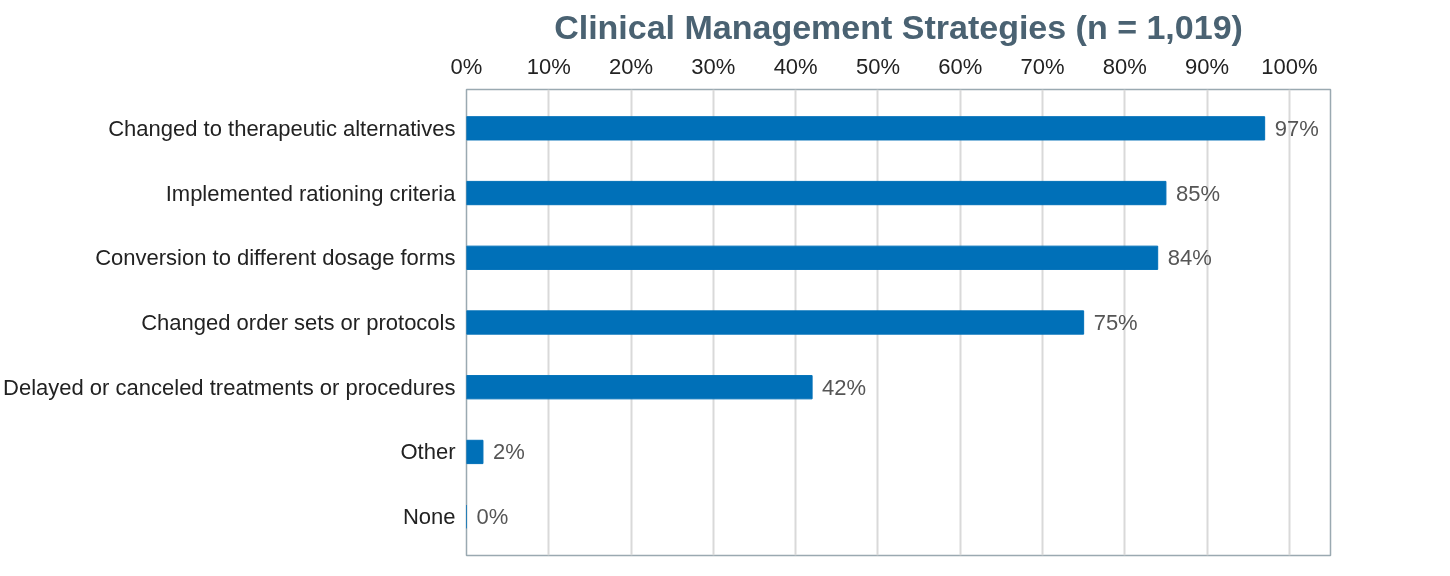  What do you see at coordinates (508, 452) in the screenshot?
I see `data-label: 2%` at bounding box center [508, 452].